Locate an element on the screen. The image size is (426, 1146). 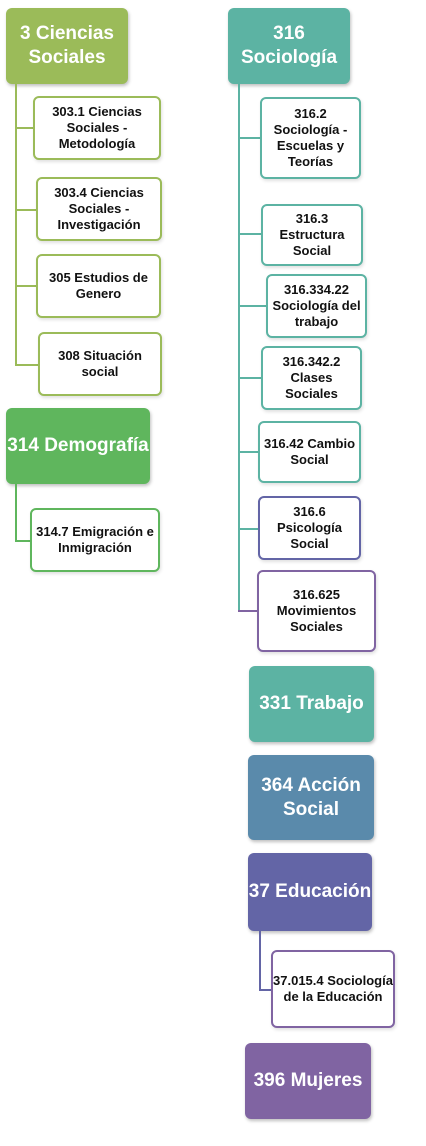
node-316-3: 316.3 Estructura Social is located at coordinates (312, 235).